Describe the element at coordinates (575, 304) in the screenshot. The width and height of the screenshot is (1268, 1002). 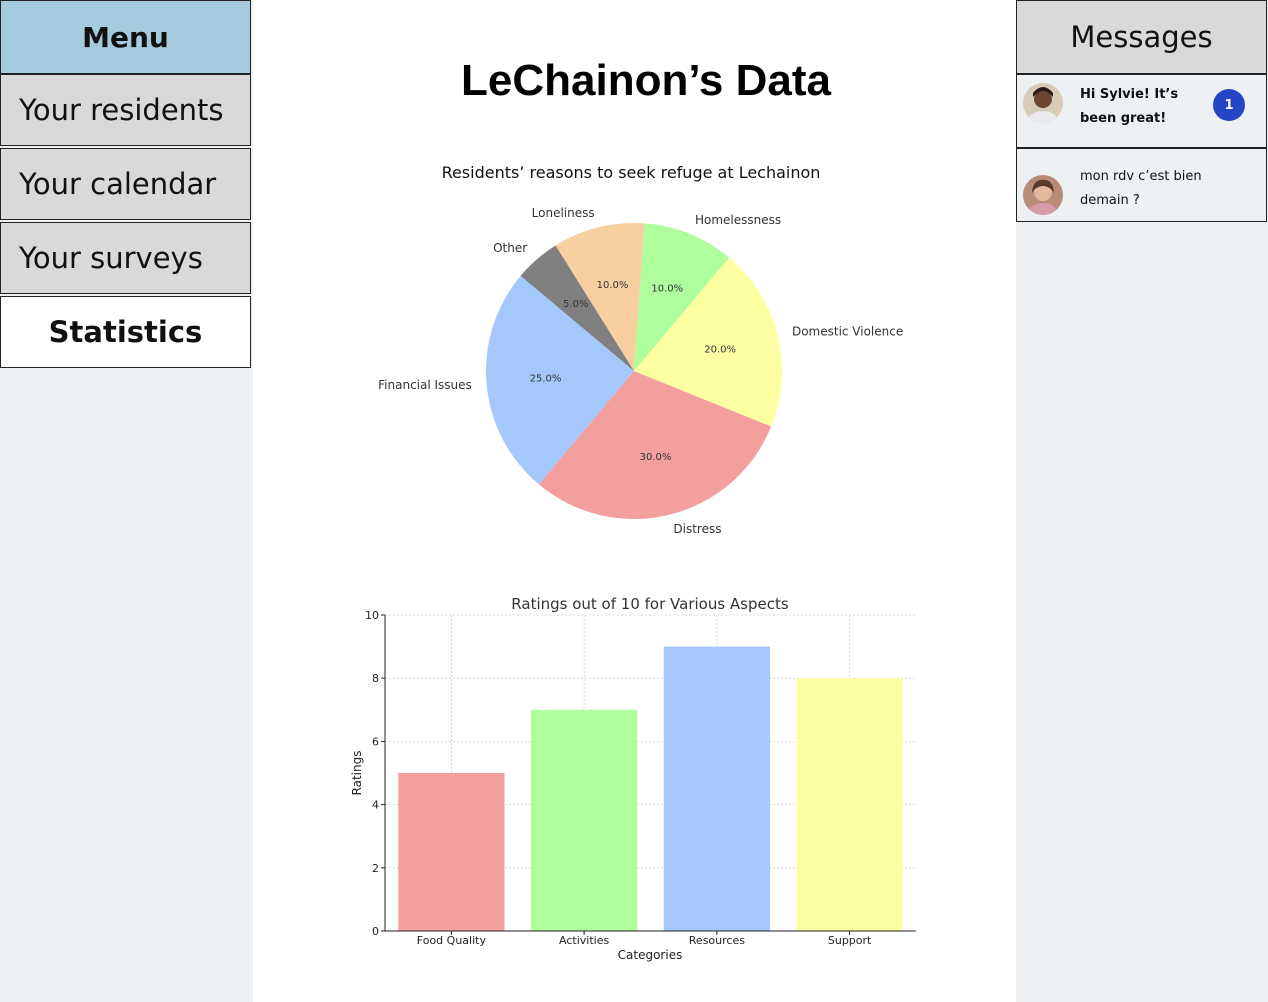
I see `pie-pct-label: 5.0%` at that location.